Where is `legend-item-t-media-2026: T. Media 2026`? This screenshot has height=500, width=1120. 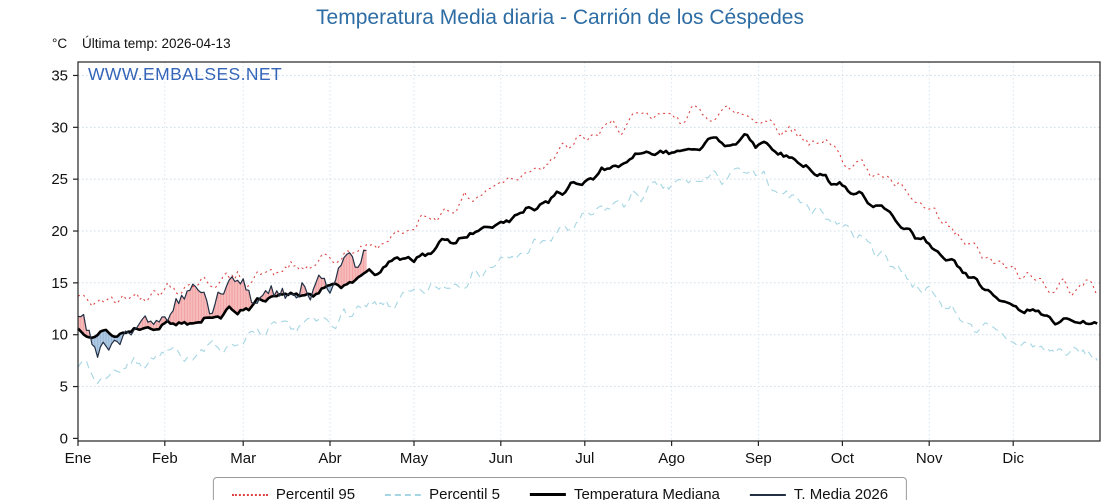 legend-item-t-media-2026: T. Media 2026 is located at coordinates (819, 493).